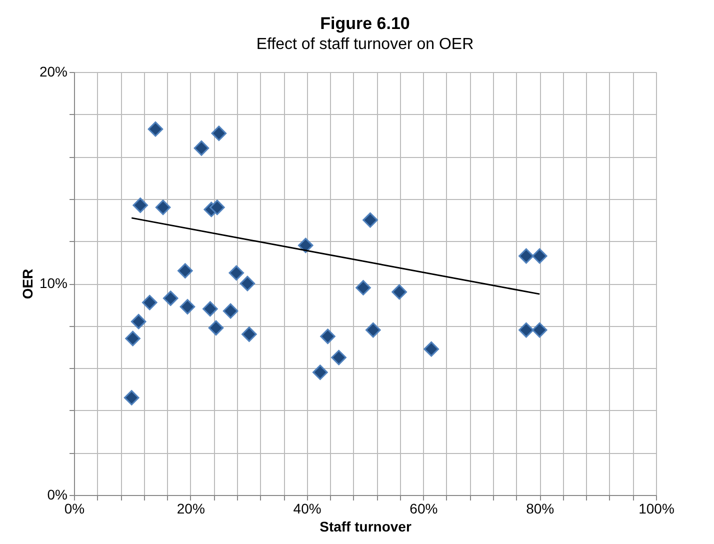 Image resolution: width=714 pixels, height=544 pixels. I want to click on x-tick-label: 80%, so click(540, 508).